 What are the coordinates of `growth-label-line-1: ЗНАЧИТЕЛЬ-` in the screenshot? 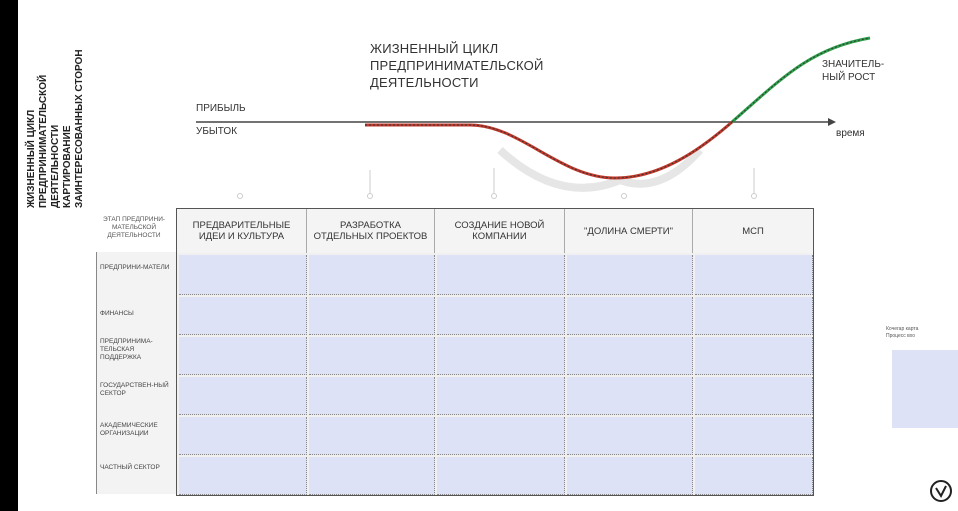 It's located at (853, 64).